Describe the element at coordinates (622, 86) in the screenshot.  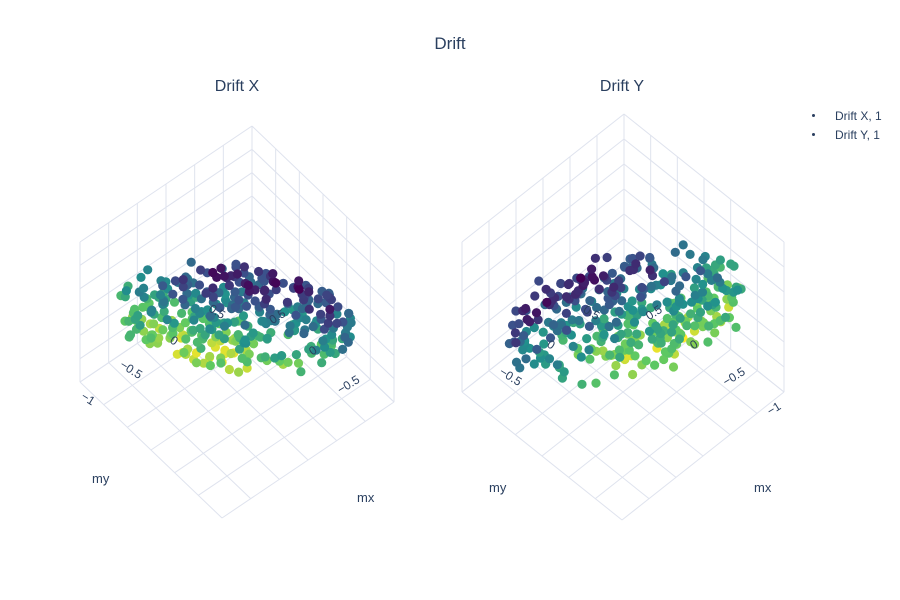
I see `subplot-title-drift-y: Drift Y` at that location.